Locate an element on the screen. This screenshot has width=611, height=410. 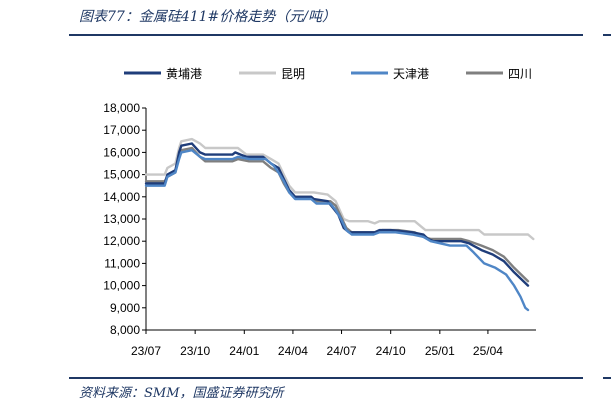
source-rule is located at coordinates (326, 378).